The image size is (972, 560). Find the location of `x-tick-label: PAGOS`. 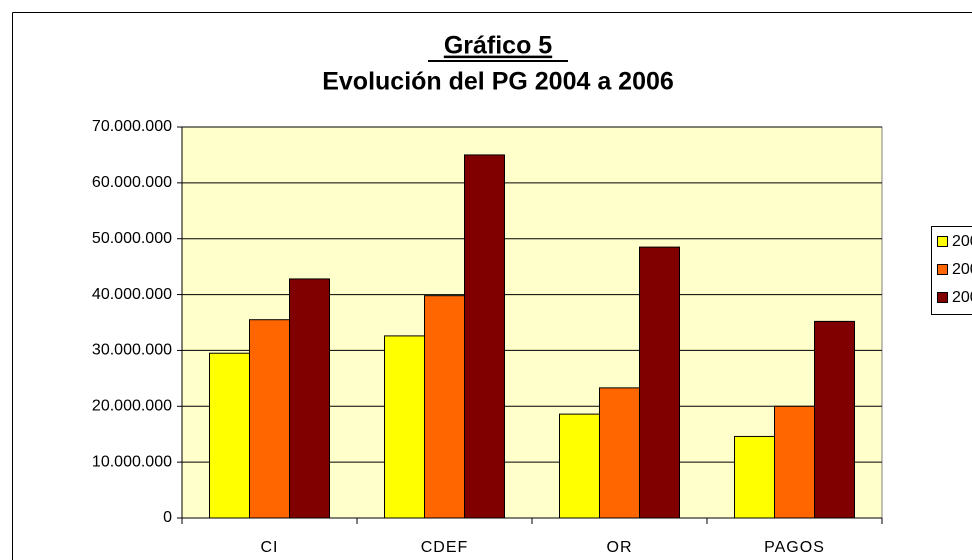

x-tick-label: PAGOS is located at coordinates (794, 547).